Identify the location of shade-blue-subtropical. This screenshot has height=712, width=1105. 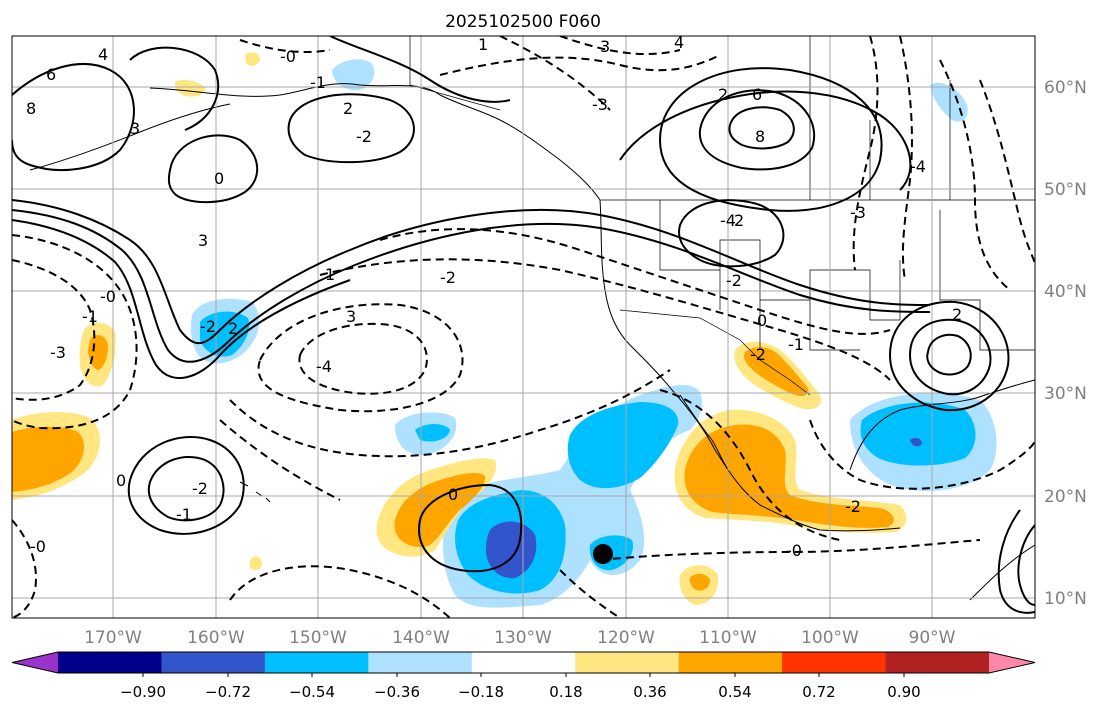
(432, 433).